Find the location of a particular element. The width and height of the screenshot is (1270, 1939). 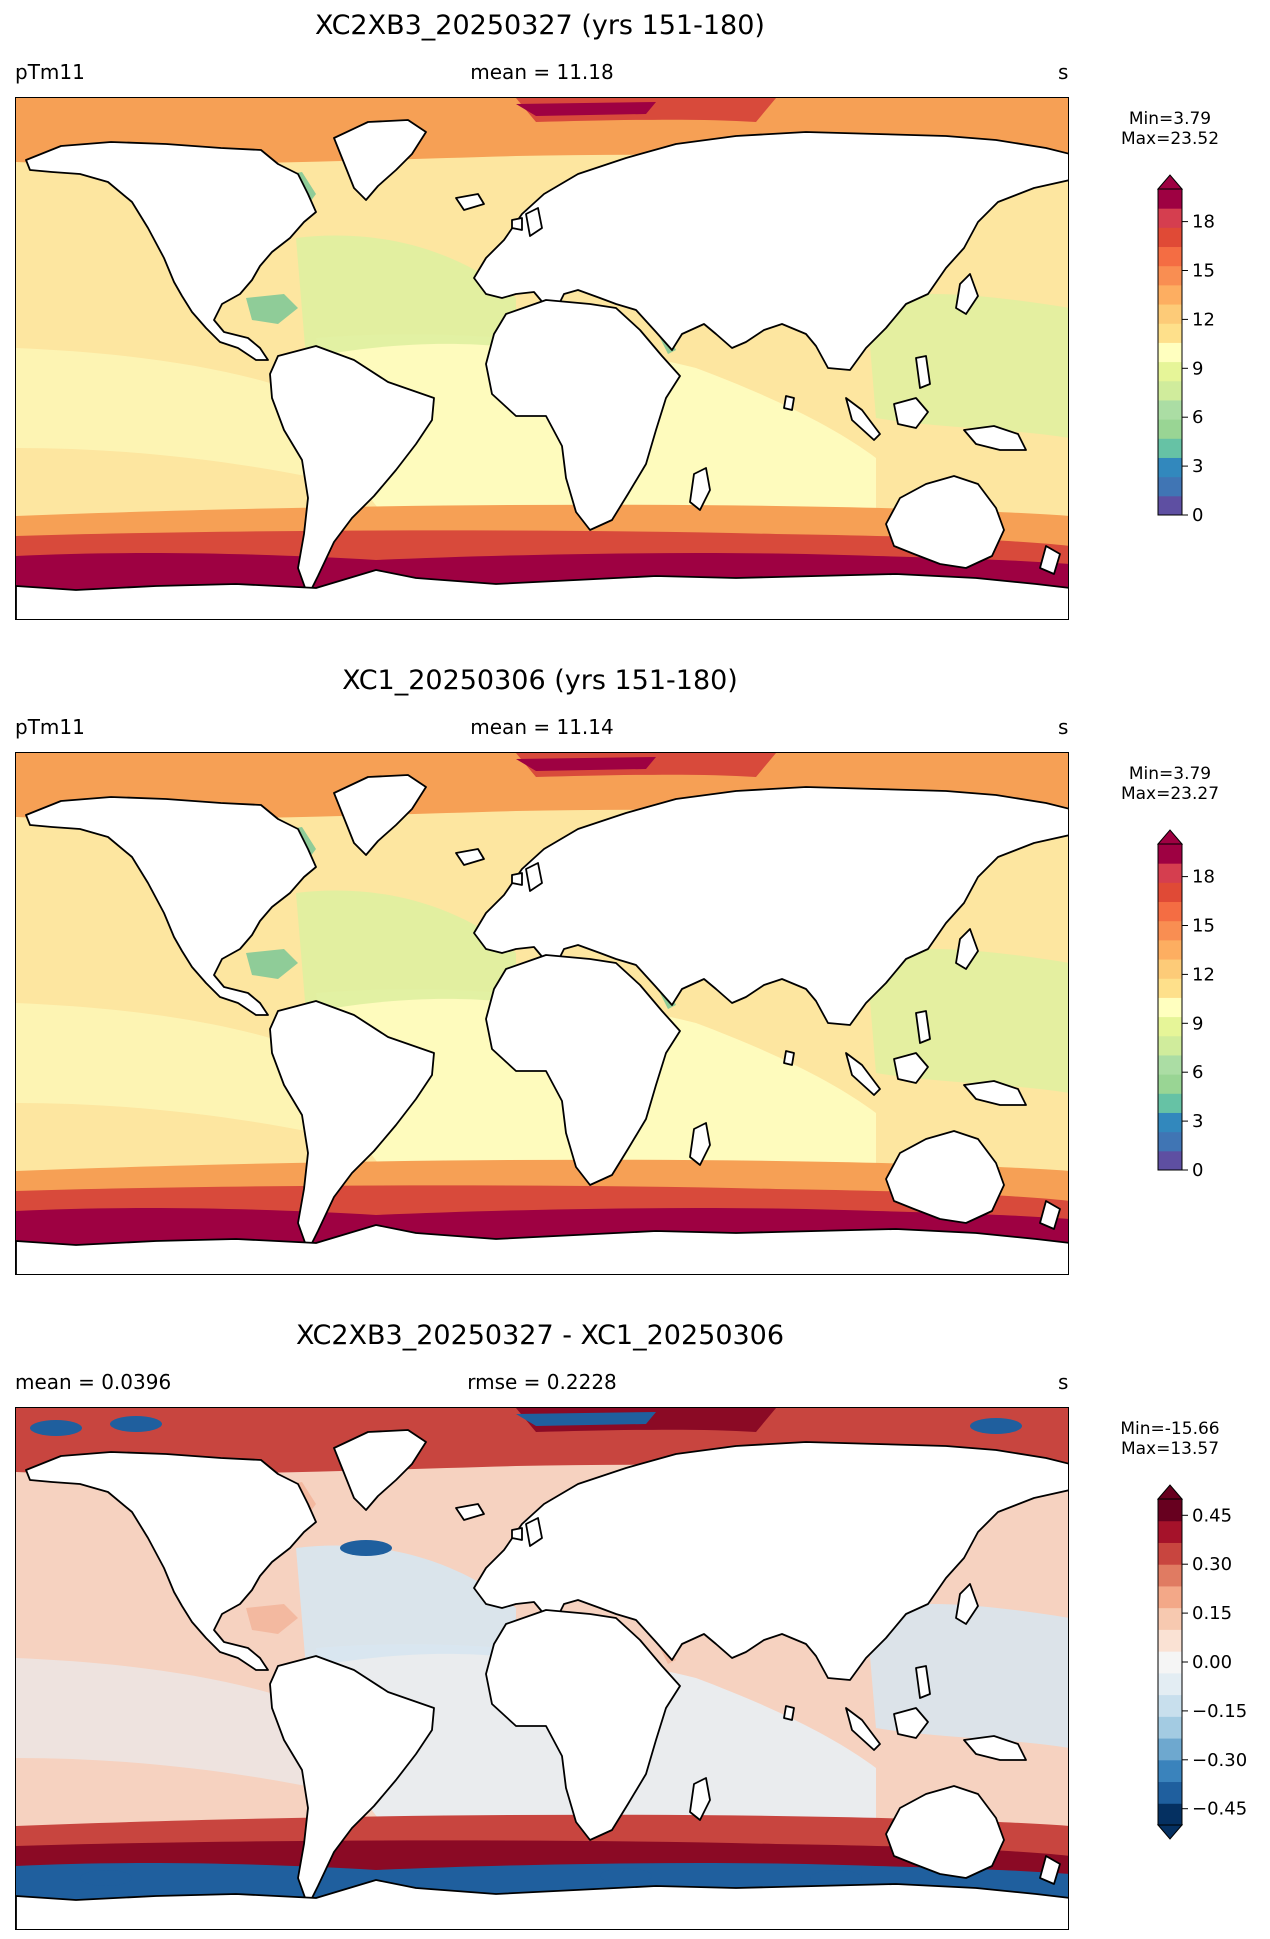

colorbar-tick-label: 0.15 is located at coordinates (1212, 1613).